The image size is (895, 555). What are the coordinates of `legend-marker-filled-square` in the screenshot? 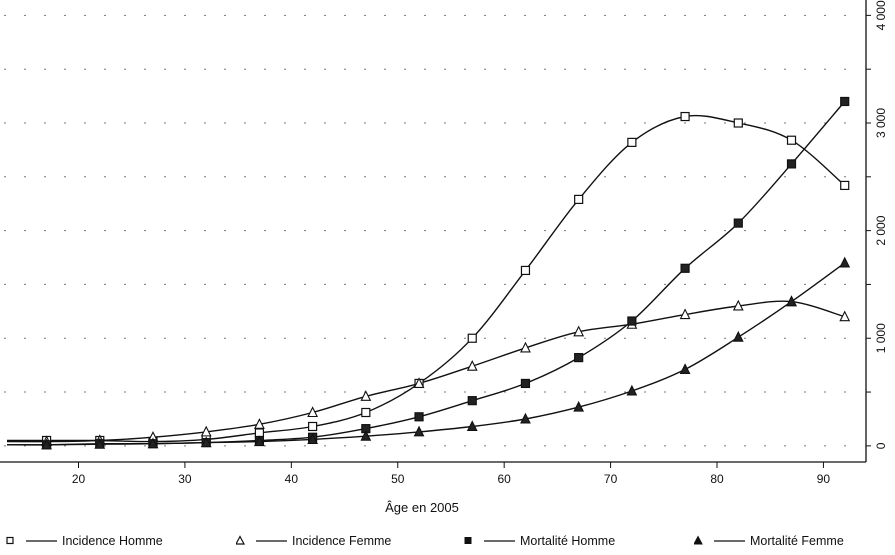 It's located at (489, 540).